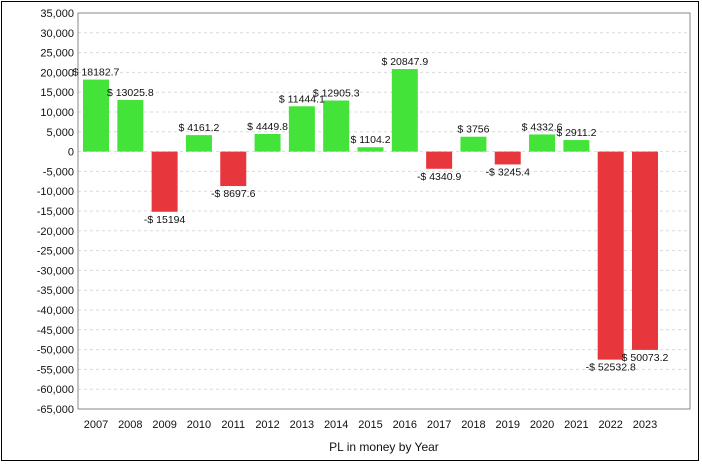  I want to click on y-tick-label: 20,000, so click(57, 73).